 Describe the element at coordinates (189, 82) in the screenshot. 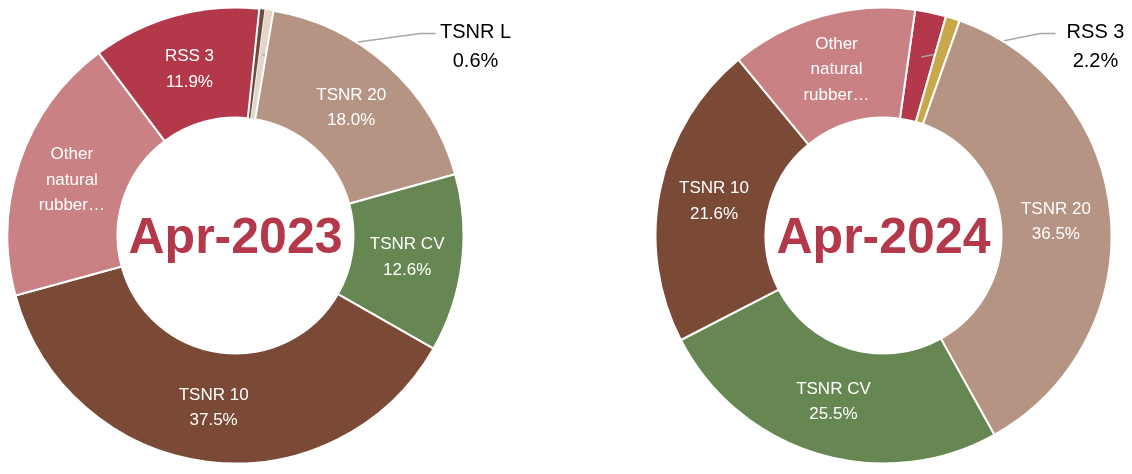

I see `data-label: 11.9%` at that location.